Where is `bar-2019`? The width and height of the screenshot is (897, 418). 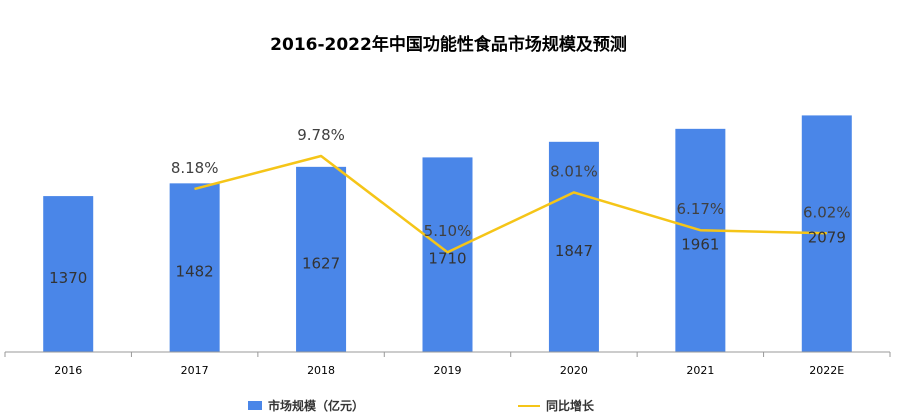 bar-2019 is located at coordinates (447, 254).